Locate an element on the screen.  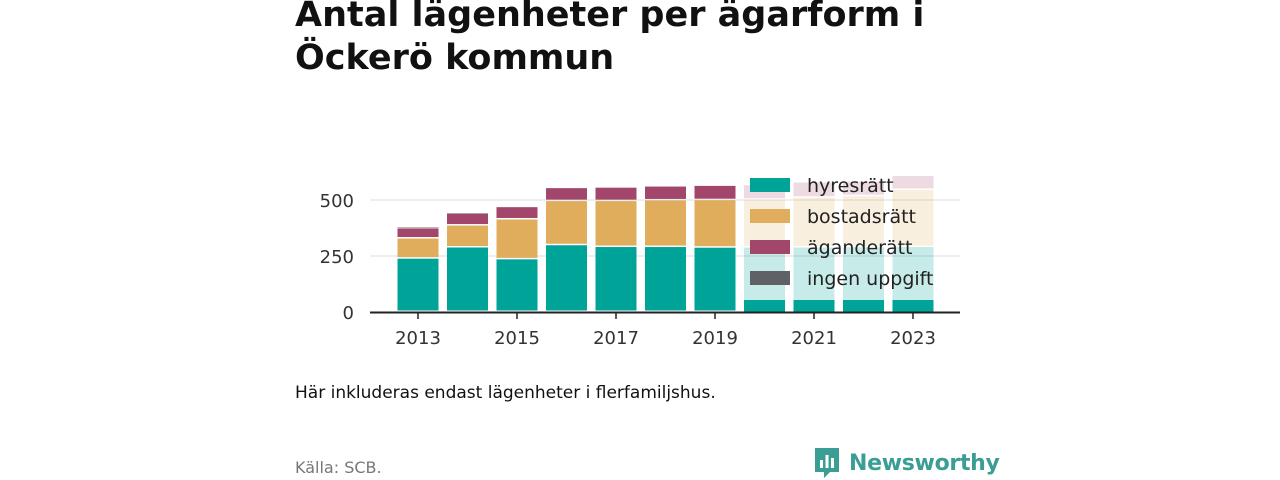
bars is located at coordinates (665, 244).